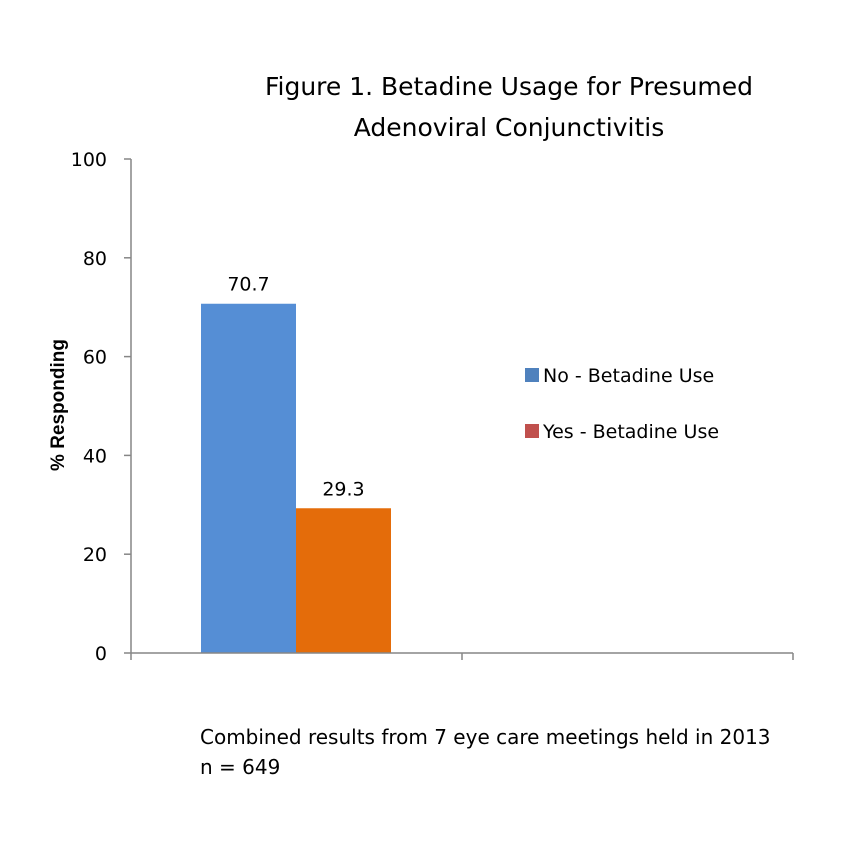 This screenshot has width=847, height=841. I want to click on legend-label-yes-betadine-use: Yes - Betadine Use, so click(630, 432).